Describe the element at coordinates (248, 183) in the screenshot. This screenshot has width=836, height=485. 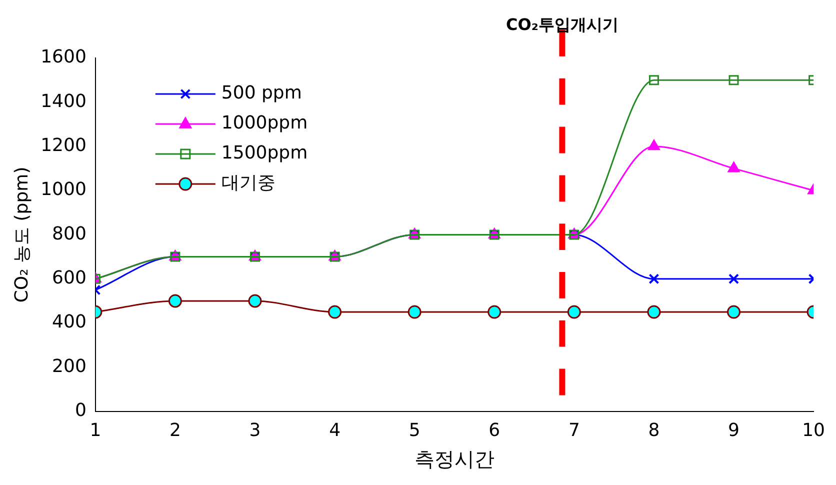
I see `legend-label: 대기중` at that location.